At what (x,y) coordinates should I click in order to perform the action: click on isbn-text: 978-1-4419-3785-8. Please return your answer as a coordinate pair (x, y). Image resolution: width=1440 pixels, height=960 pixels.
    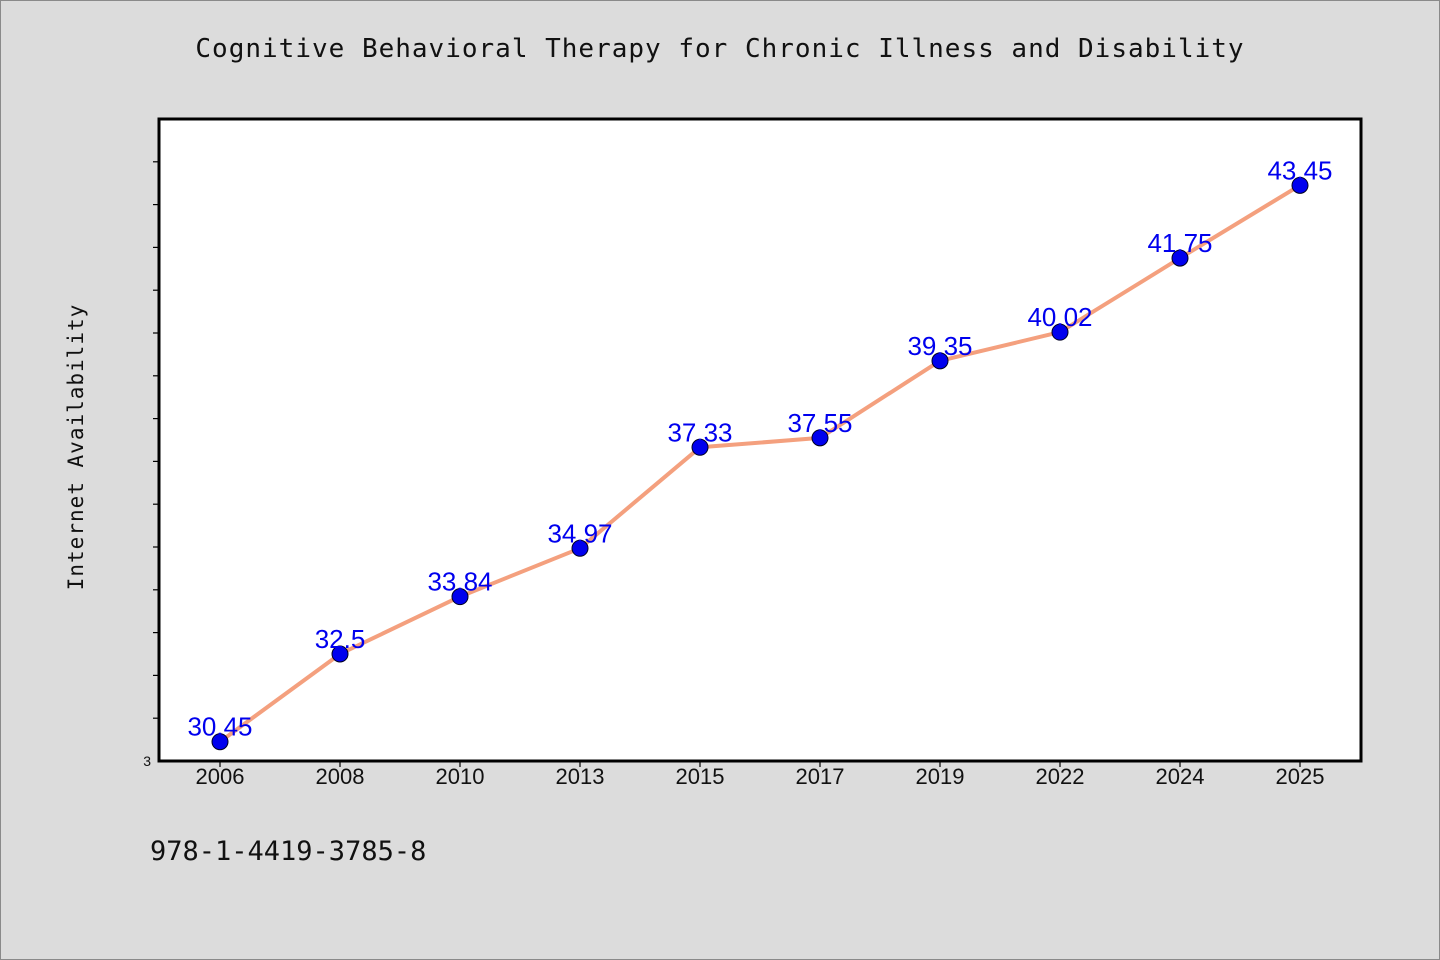
    Looking at the image, I should click on (288, 851).